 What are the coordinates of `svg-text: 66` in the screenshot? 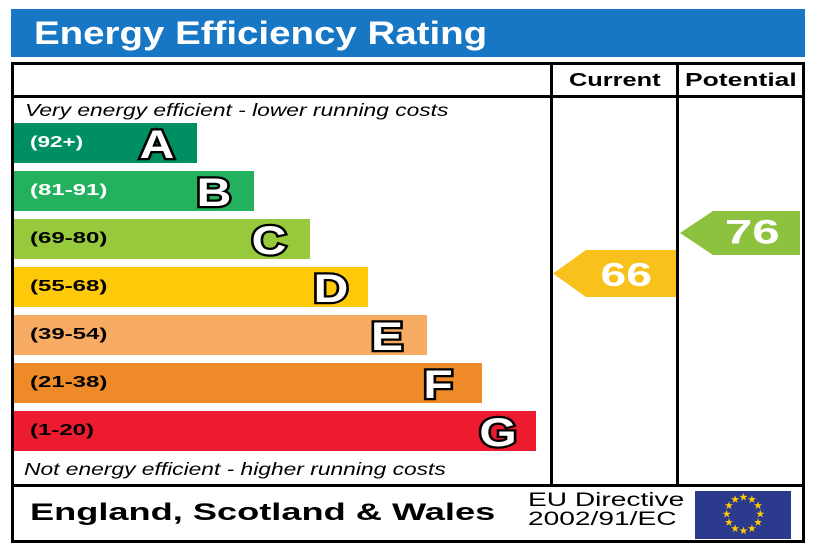 It's located at (626, 274).